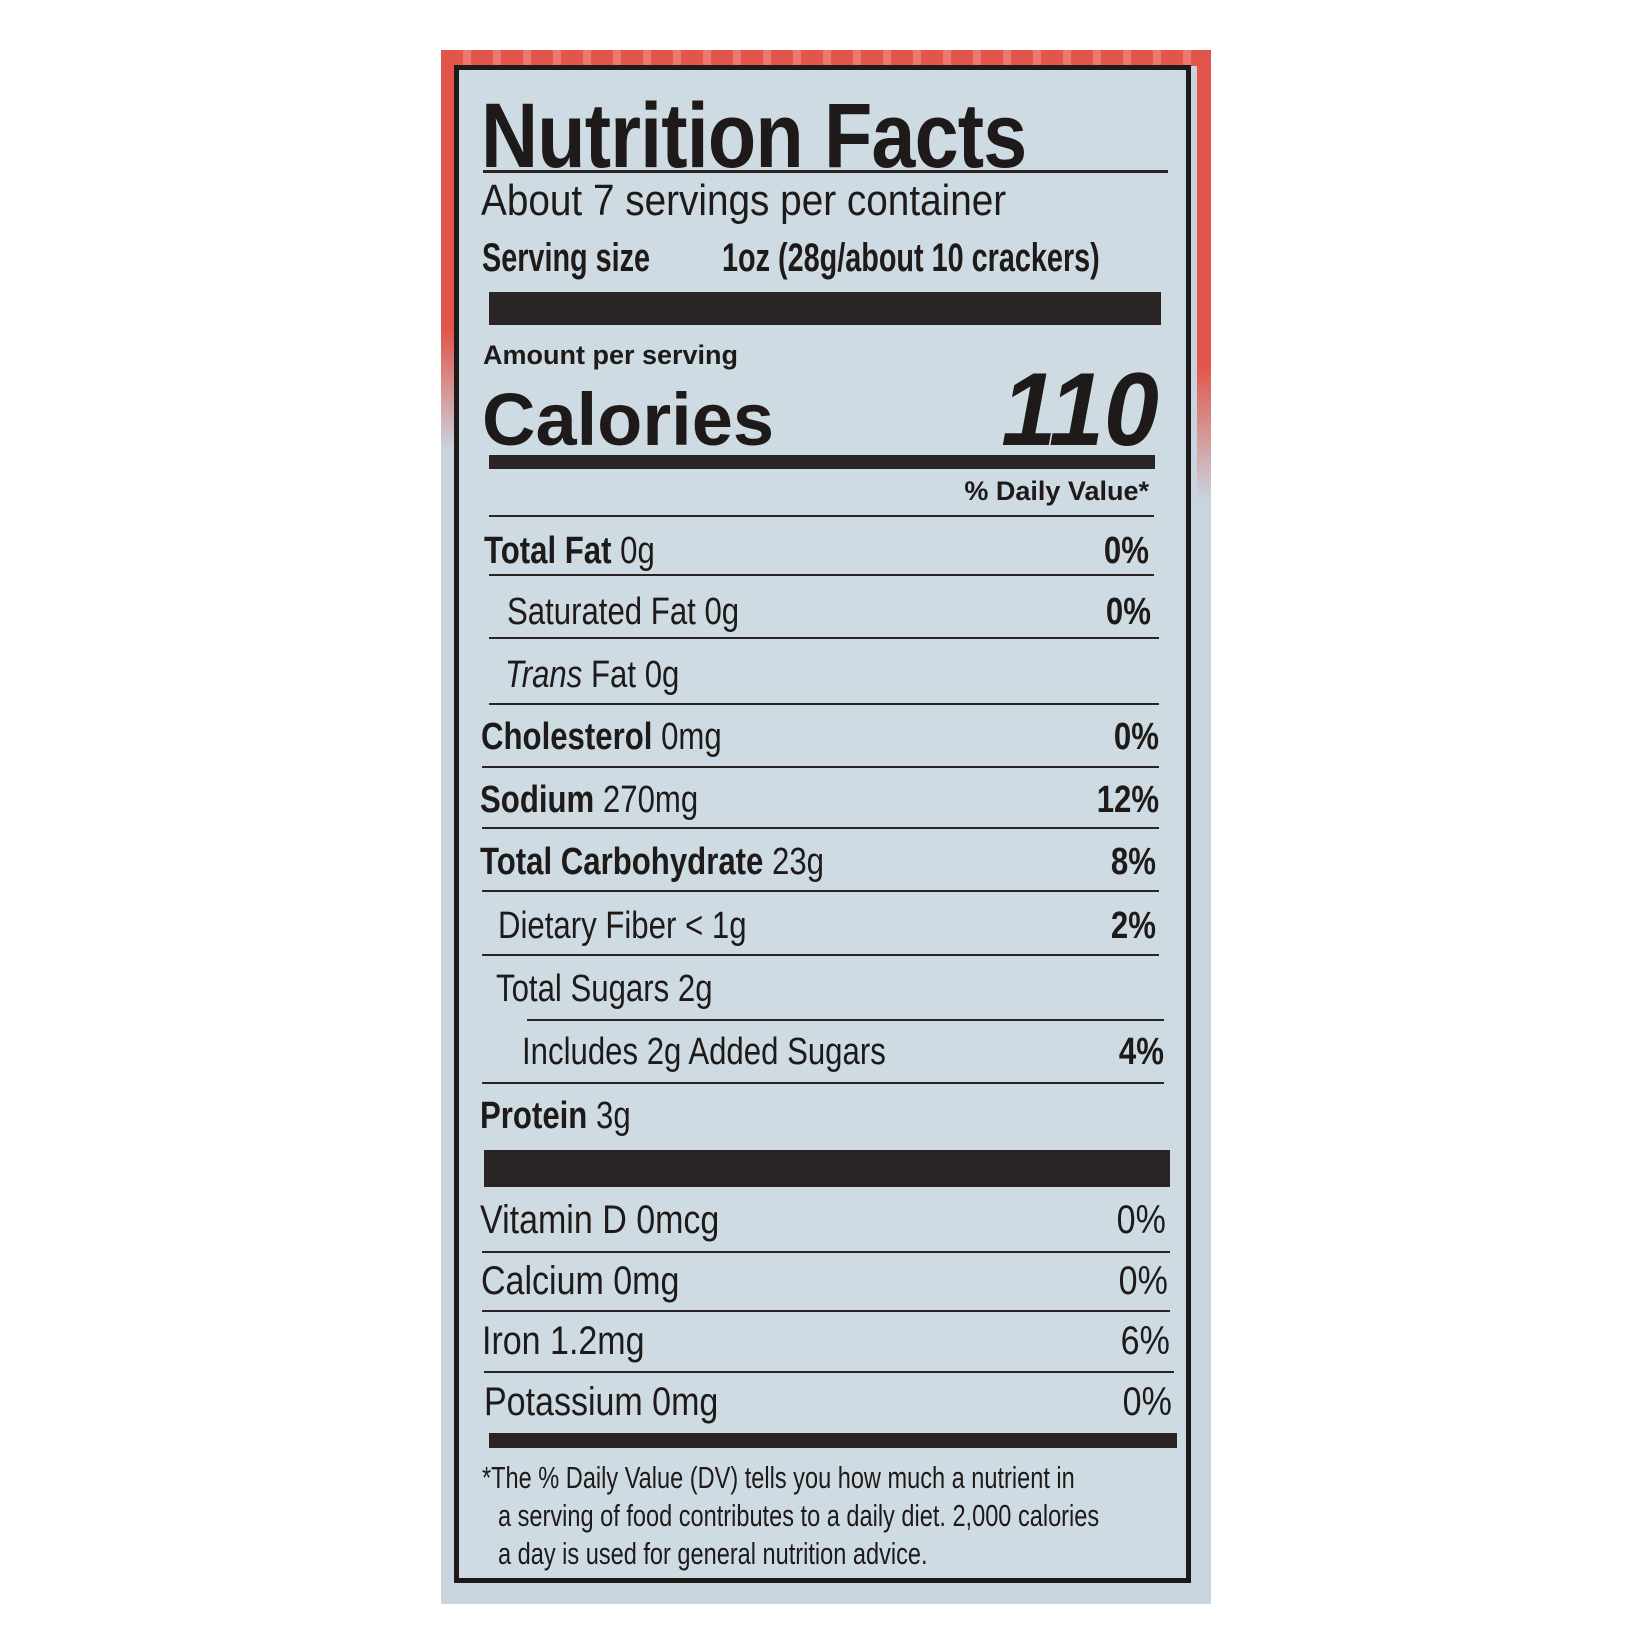 The image size is (1646, 1646). What do you see at coordinates (704, 1052) in the screenshot?
I see `nutrient-label: Includes 2g Added Sugars` at bounding box center [704, 1052].